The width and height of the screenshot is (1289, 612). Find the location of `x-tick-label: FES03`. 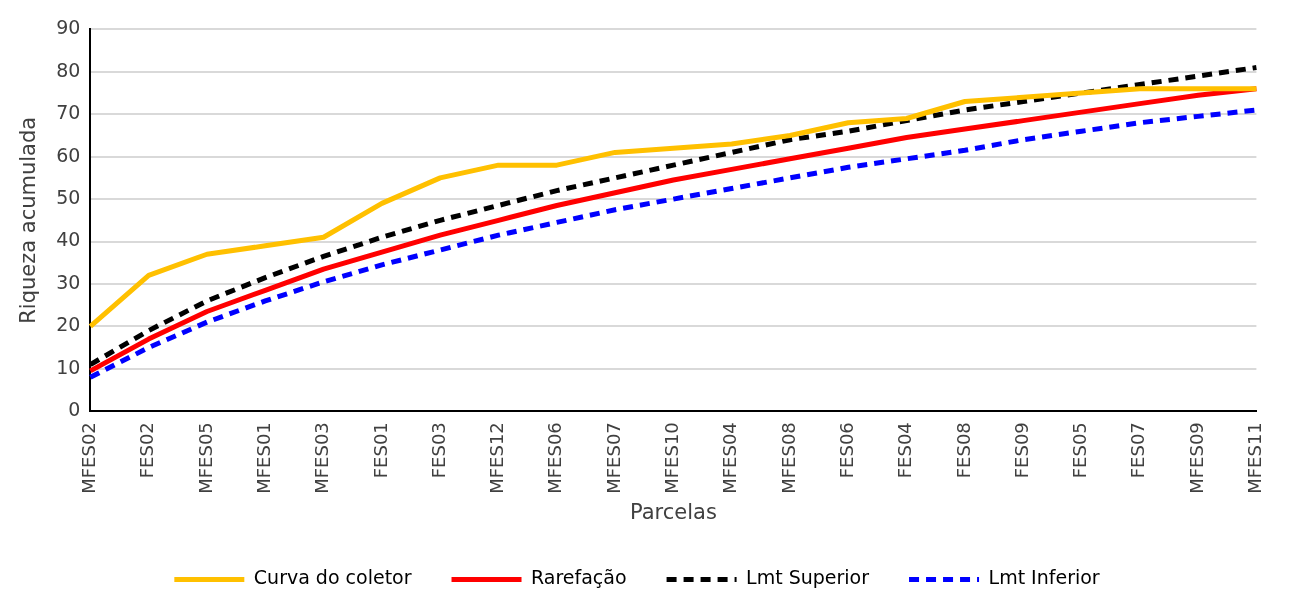

x-tick-label: FES03 is located at coordinates (438, 450).